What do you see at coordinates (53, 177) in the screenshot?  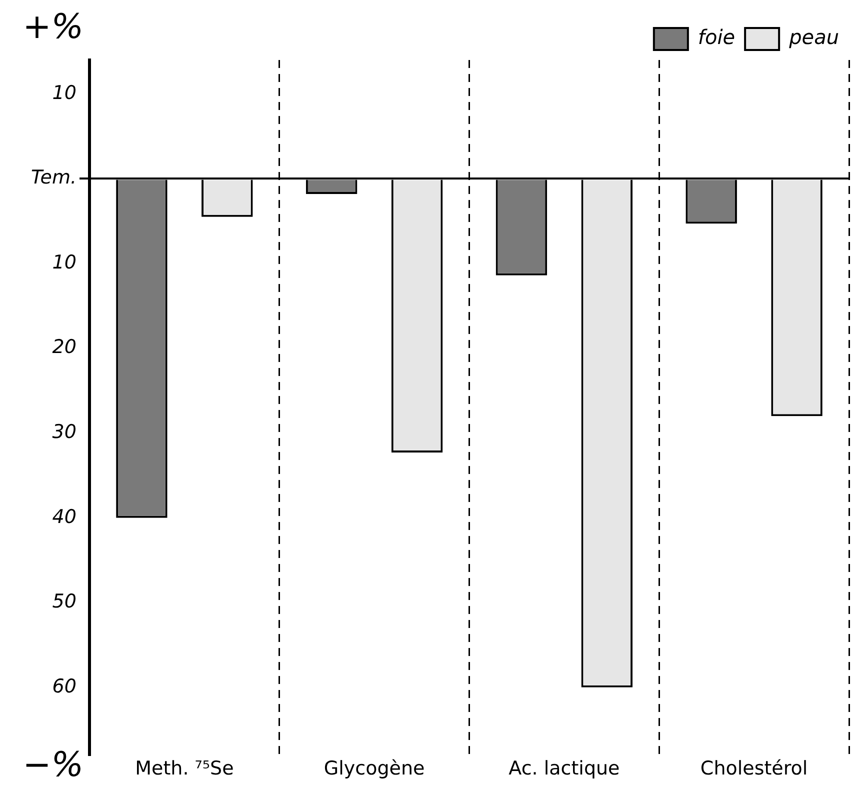 I see `y-tick-label: Tem.` at bounding box center [53, 177].